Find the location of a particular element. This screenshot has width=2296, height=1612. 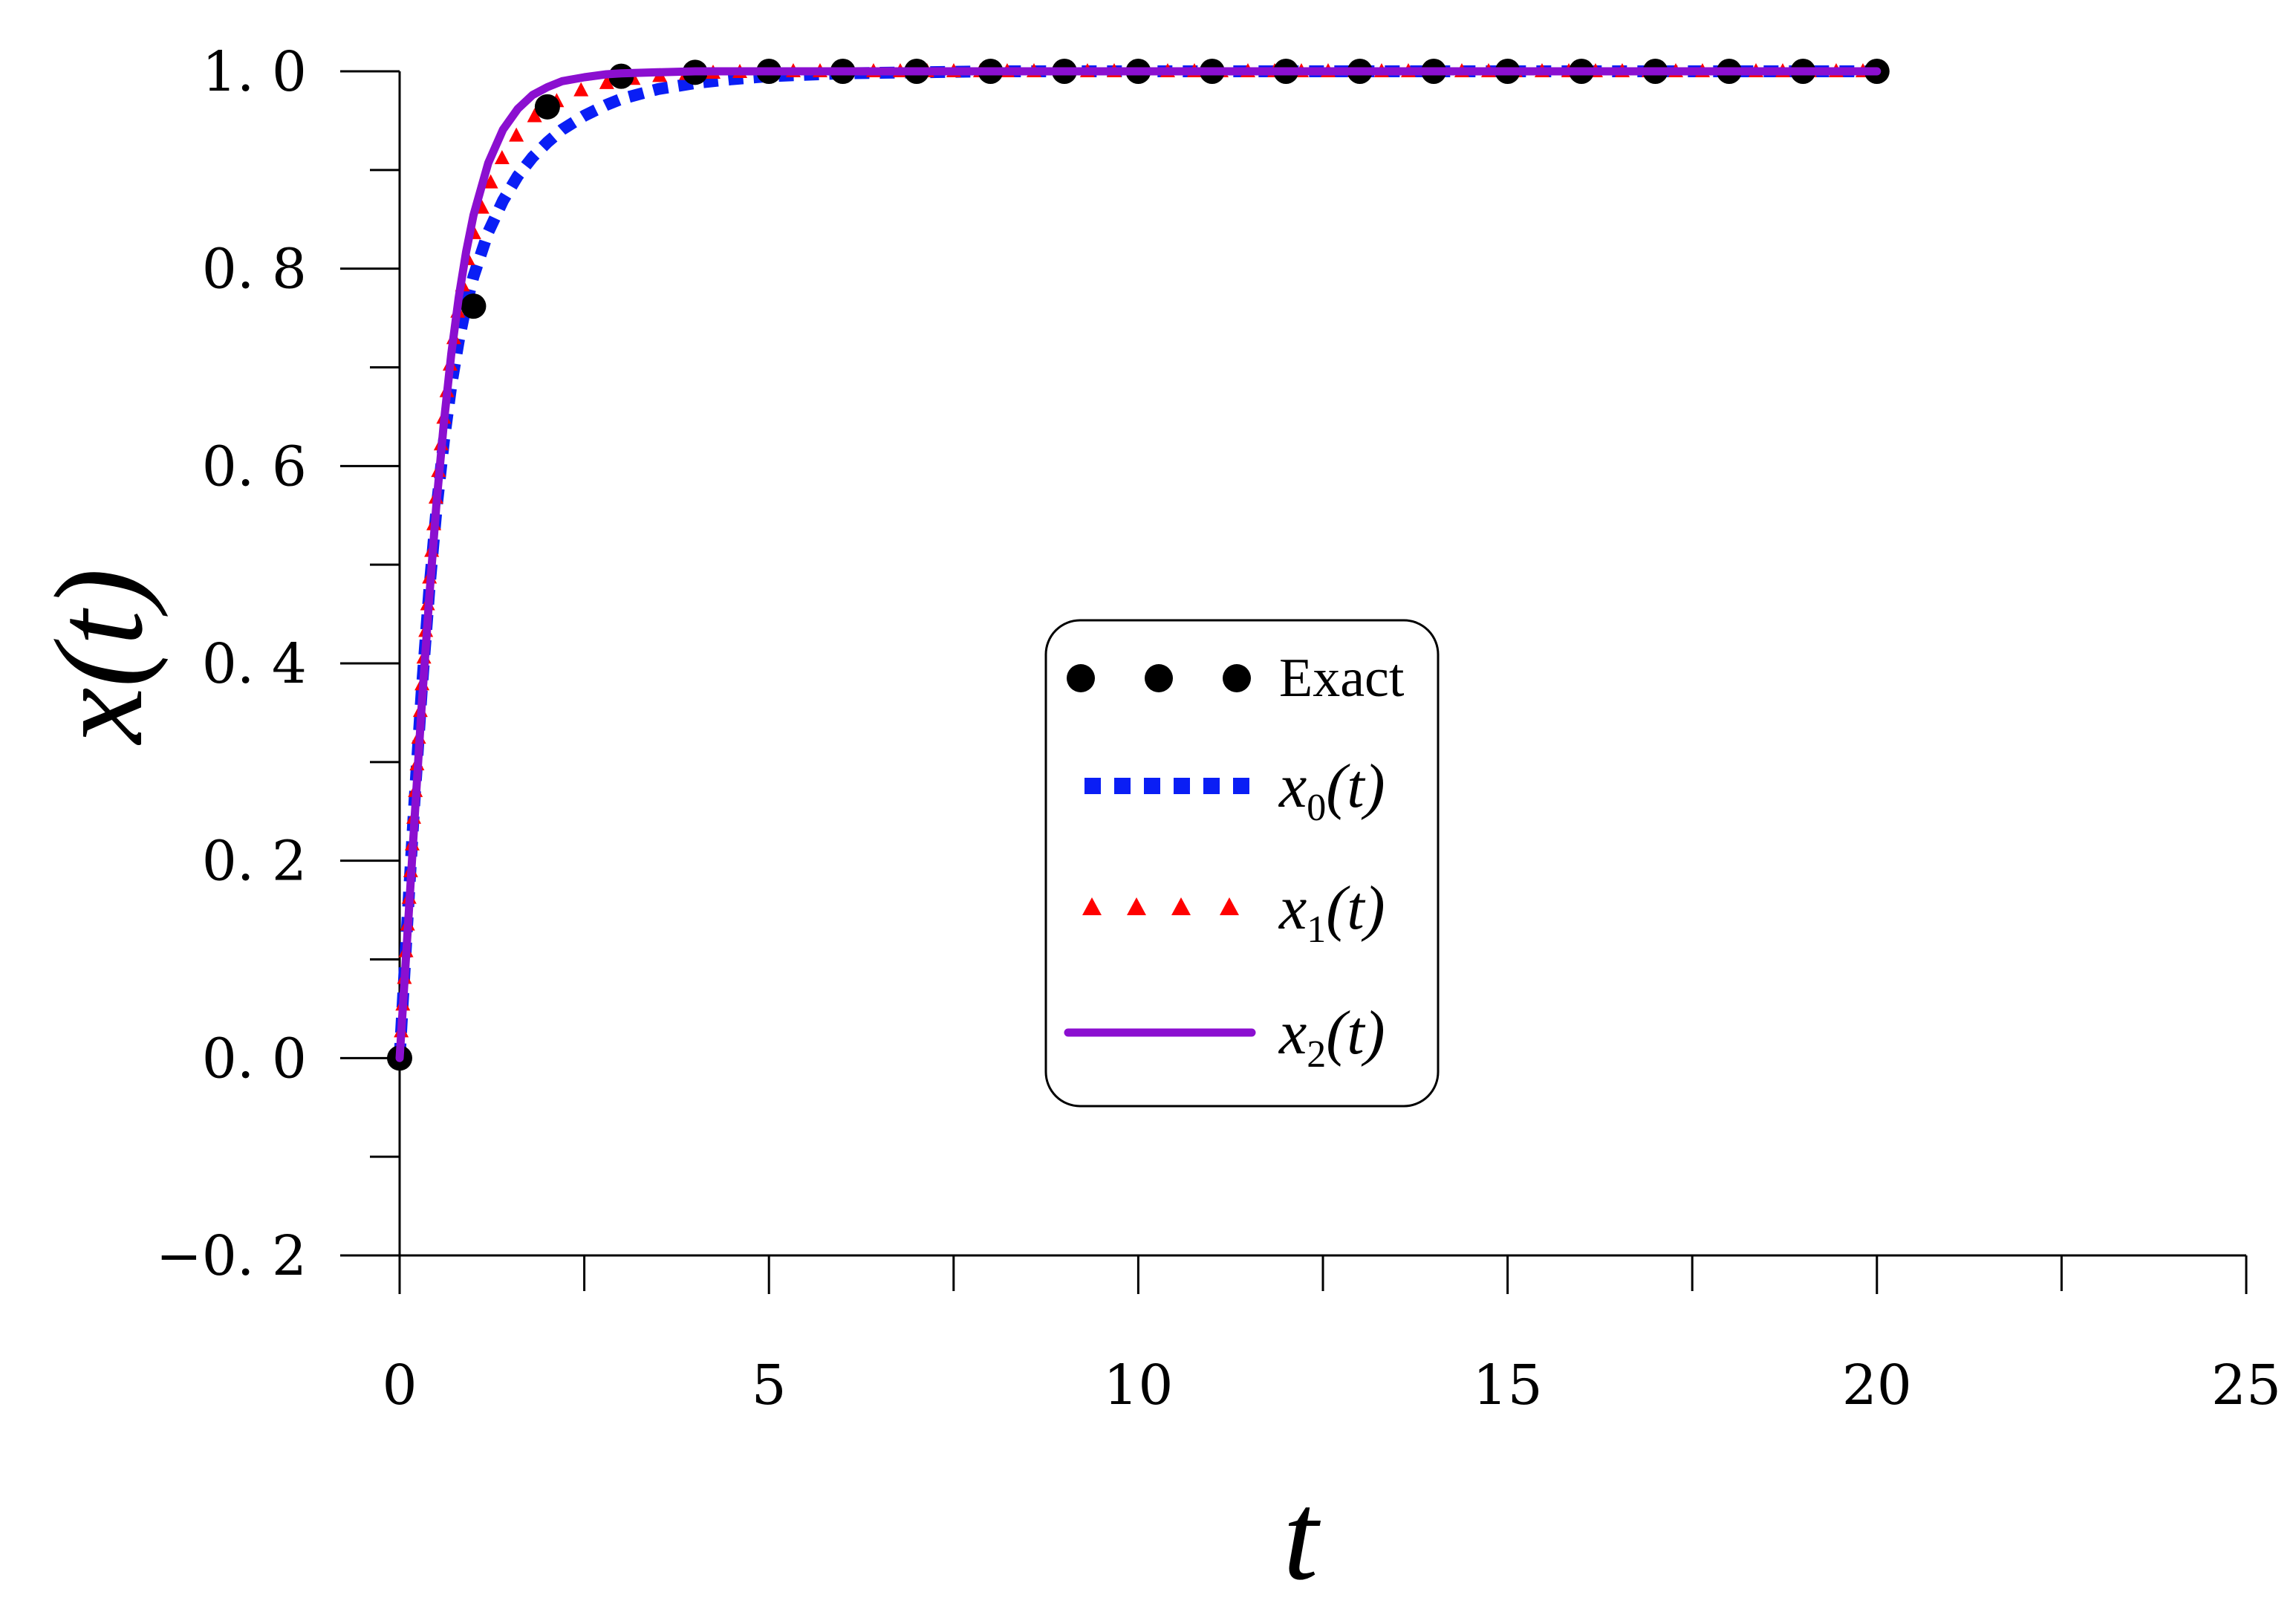

legend-label: Exact is located at coordinates (1342, 678).